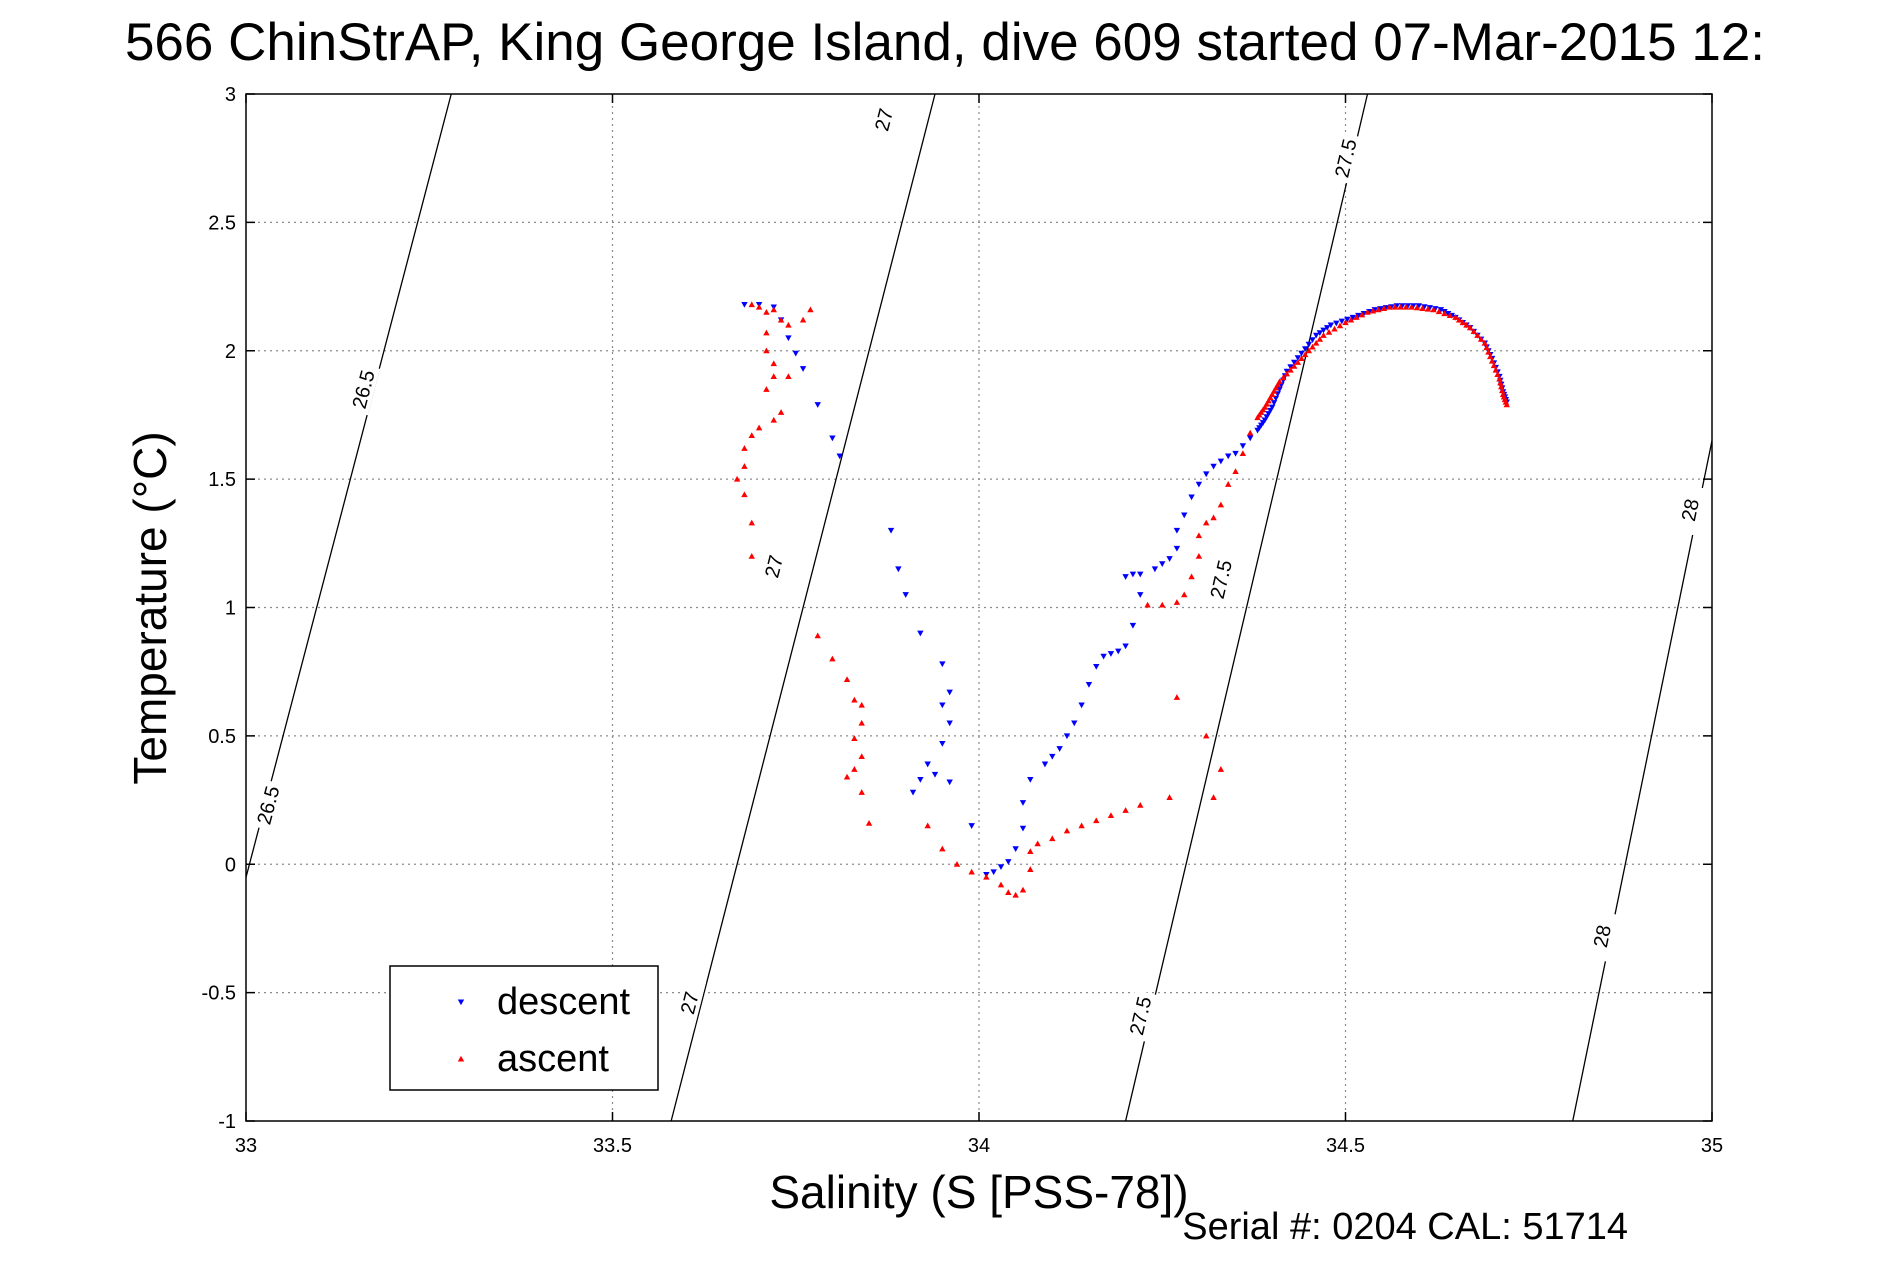  What do you see at coordinates (461, 1058) in the screenshot?
I see `legend-marker-ascent` at bounding box center [461, 1058].